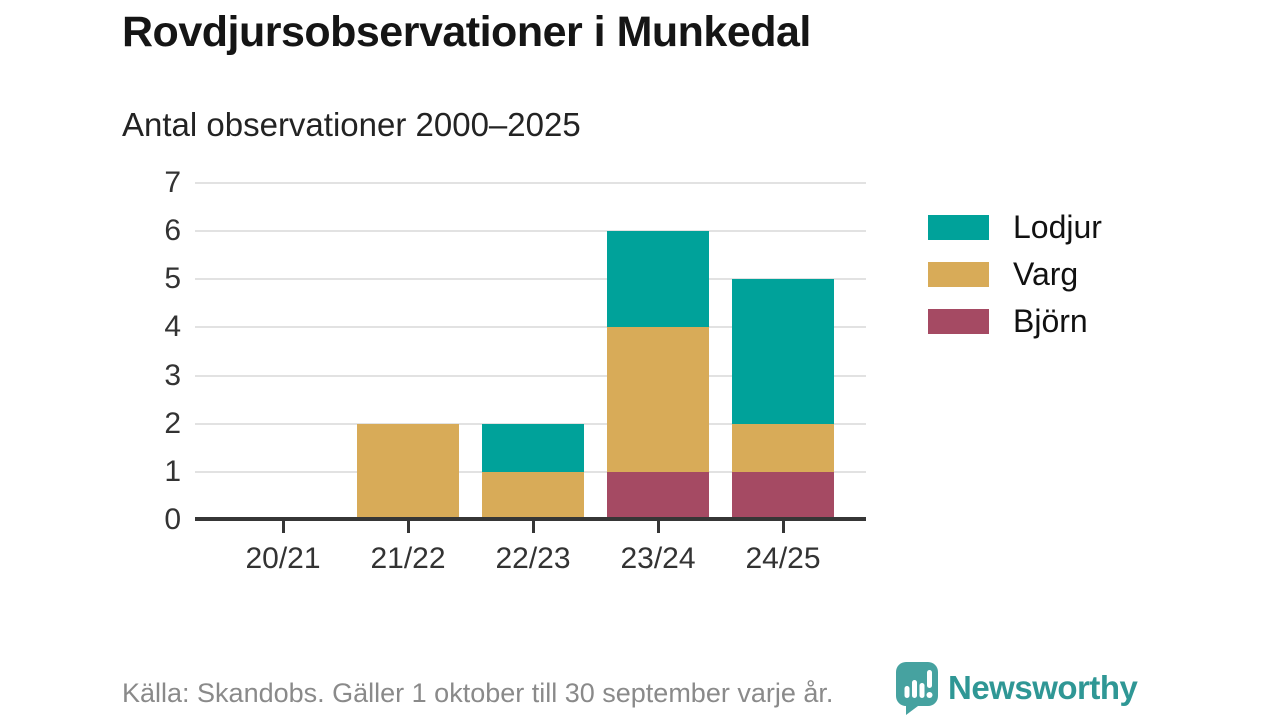 The image size is (1280, 720). Describe the element at coordinates (1057, 227) in the screenshot. I see `legend-label-lodjur: Lodjur` at that location.